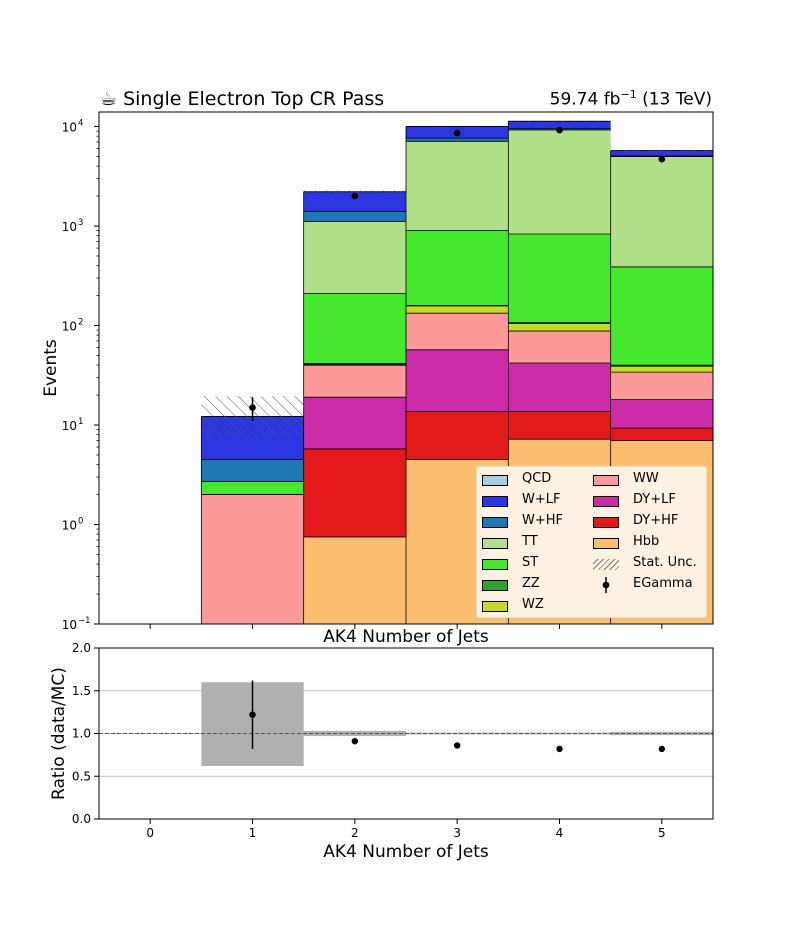  Describe the element at coordinates (406, 637) in the screenshot. I see `main-xlabel: AK4 Number of Jets` at that location.